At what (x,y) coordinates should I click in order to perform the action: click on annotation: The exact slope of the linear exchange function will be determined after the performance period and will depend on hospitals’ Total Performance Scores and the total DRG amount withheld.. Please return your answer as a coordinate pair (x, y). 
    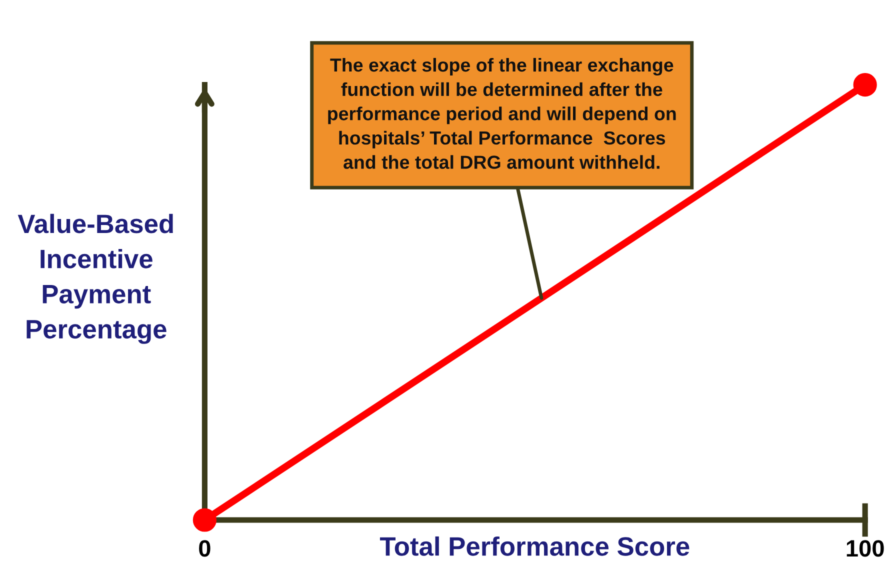
    Looking at the image, I should click on (502, 113).